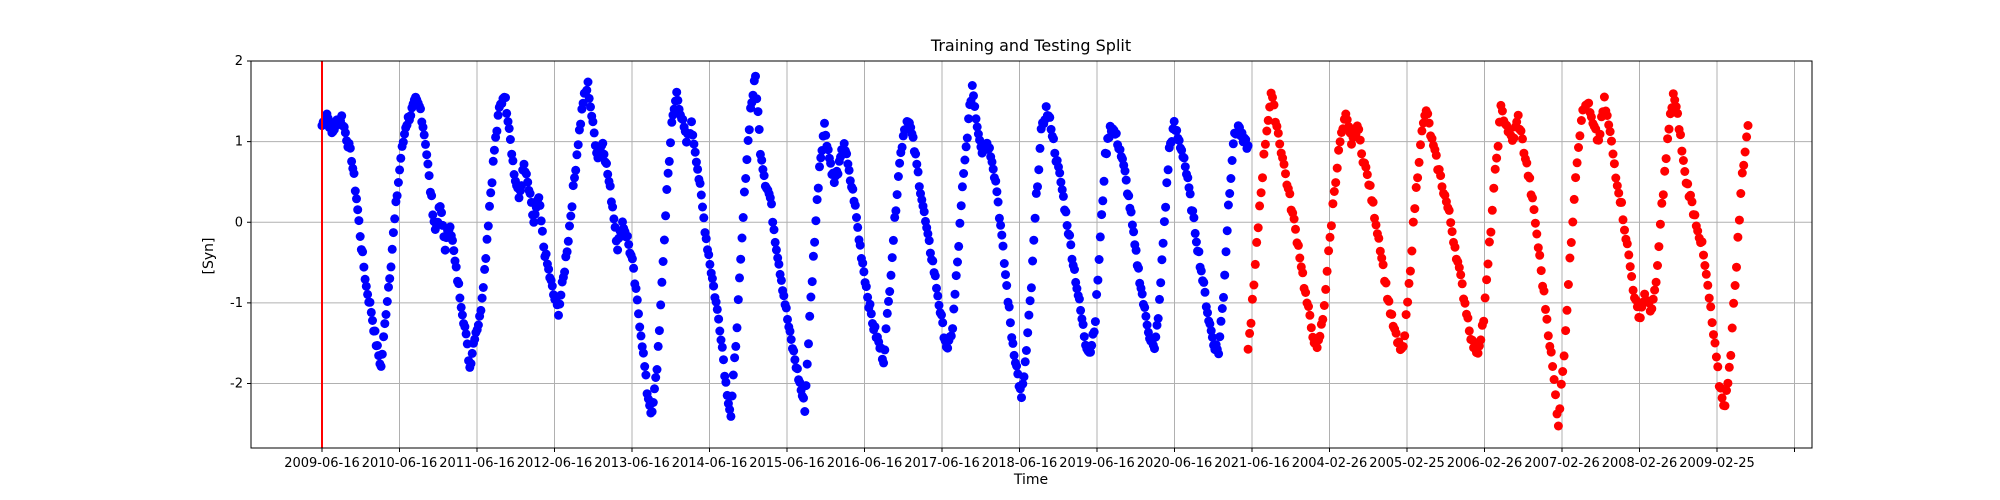 The height and width of the screenshot is (500, 2000). Describe the element at coordinates (865, 463) in the screenshot. I see `x-tick-label: 2016-06-16` at that location.